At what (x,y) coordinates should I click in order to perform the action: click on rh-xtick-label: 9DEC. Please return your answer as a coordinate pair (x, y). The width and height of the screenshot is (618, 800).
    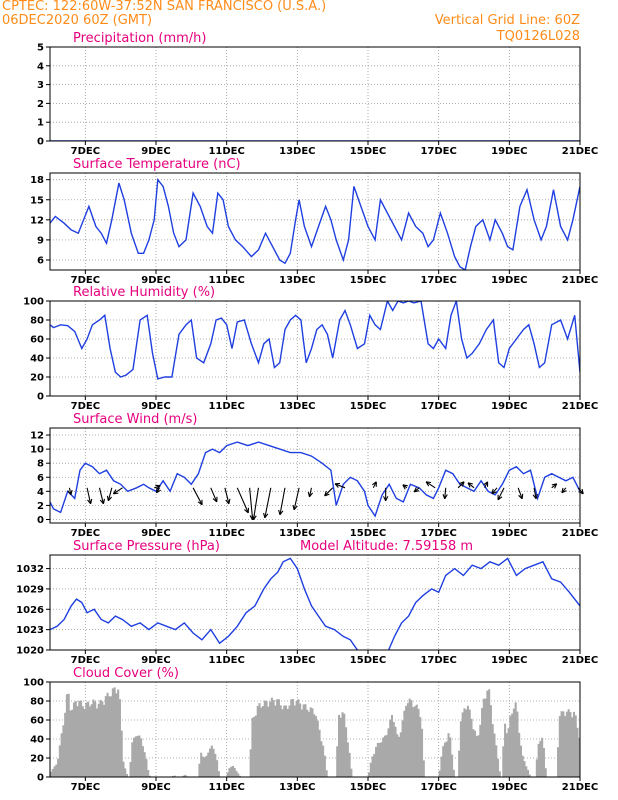
    Looking at the image, I should click on (155, 406).